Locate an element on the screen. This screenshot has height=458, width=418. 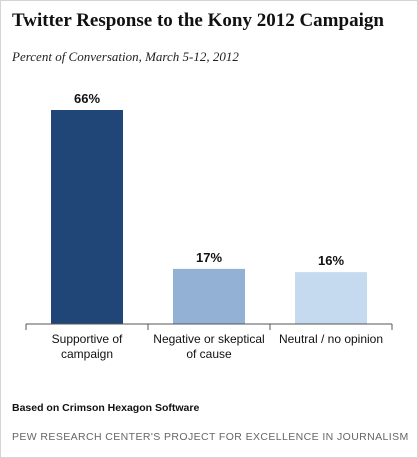
data-label: 66% is located at coordinates (87, 98).